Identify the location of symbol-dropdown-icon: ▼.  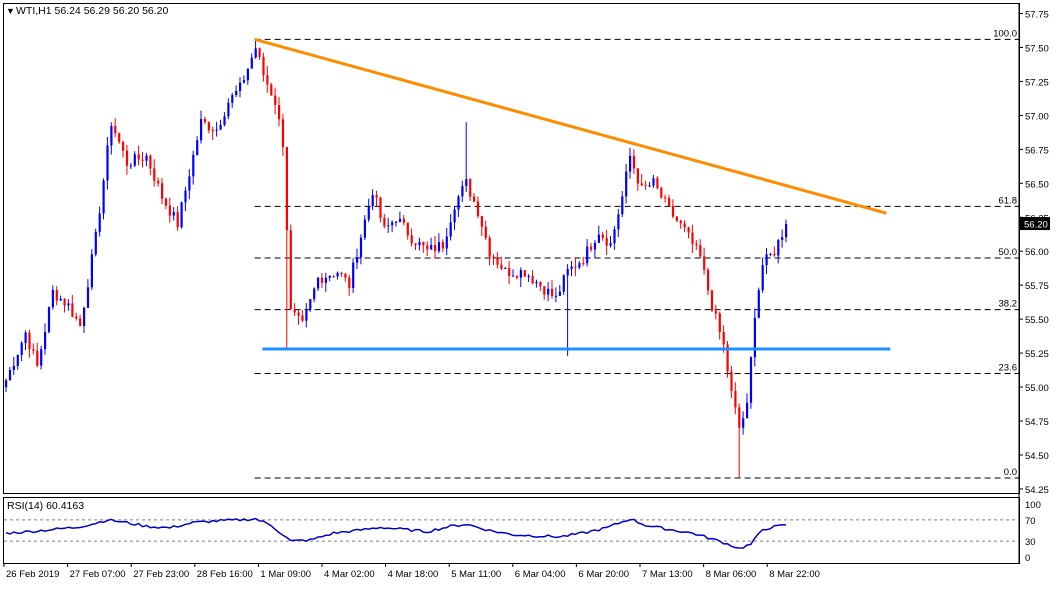
(10, 11).